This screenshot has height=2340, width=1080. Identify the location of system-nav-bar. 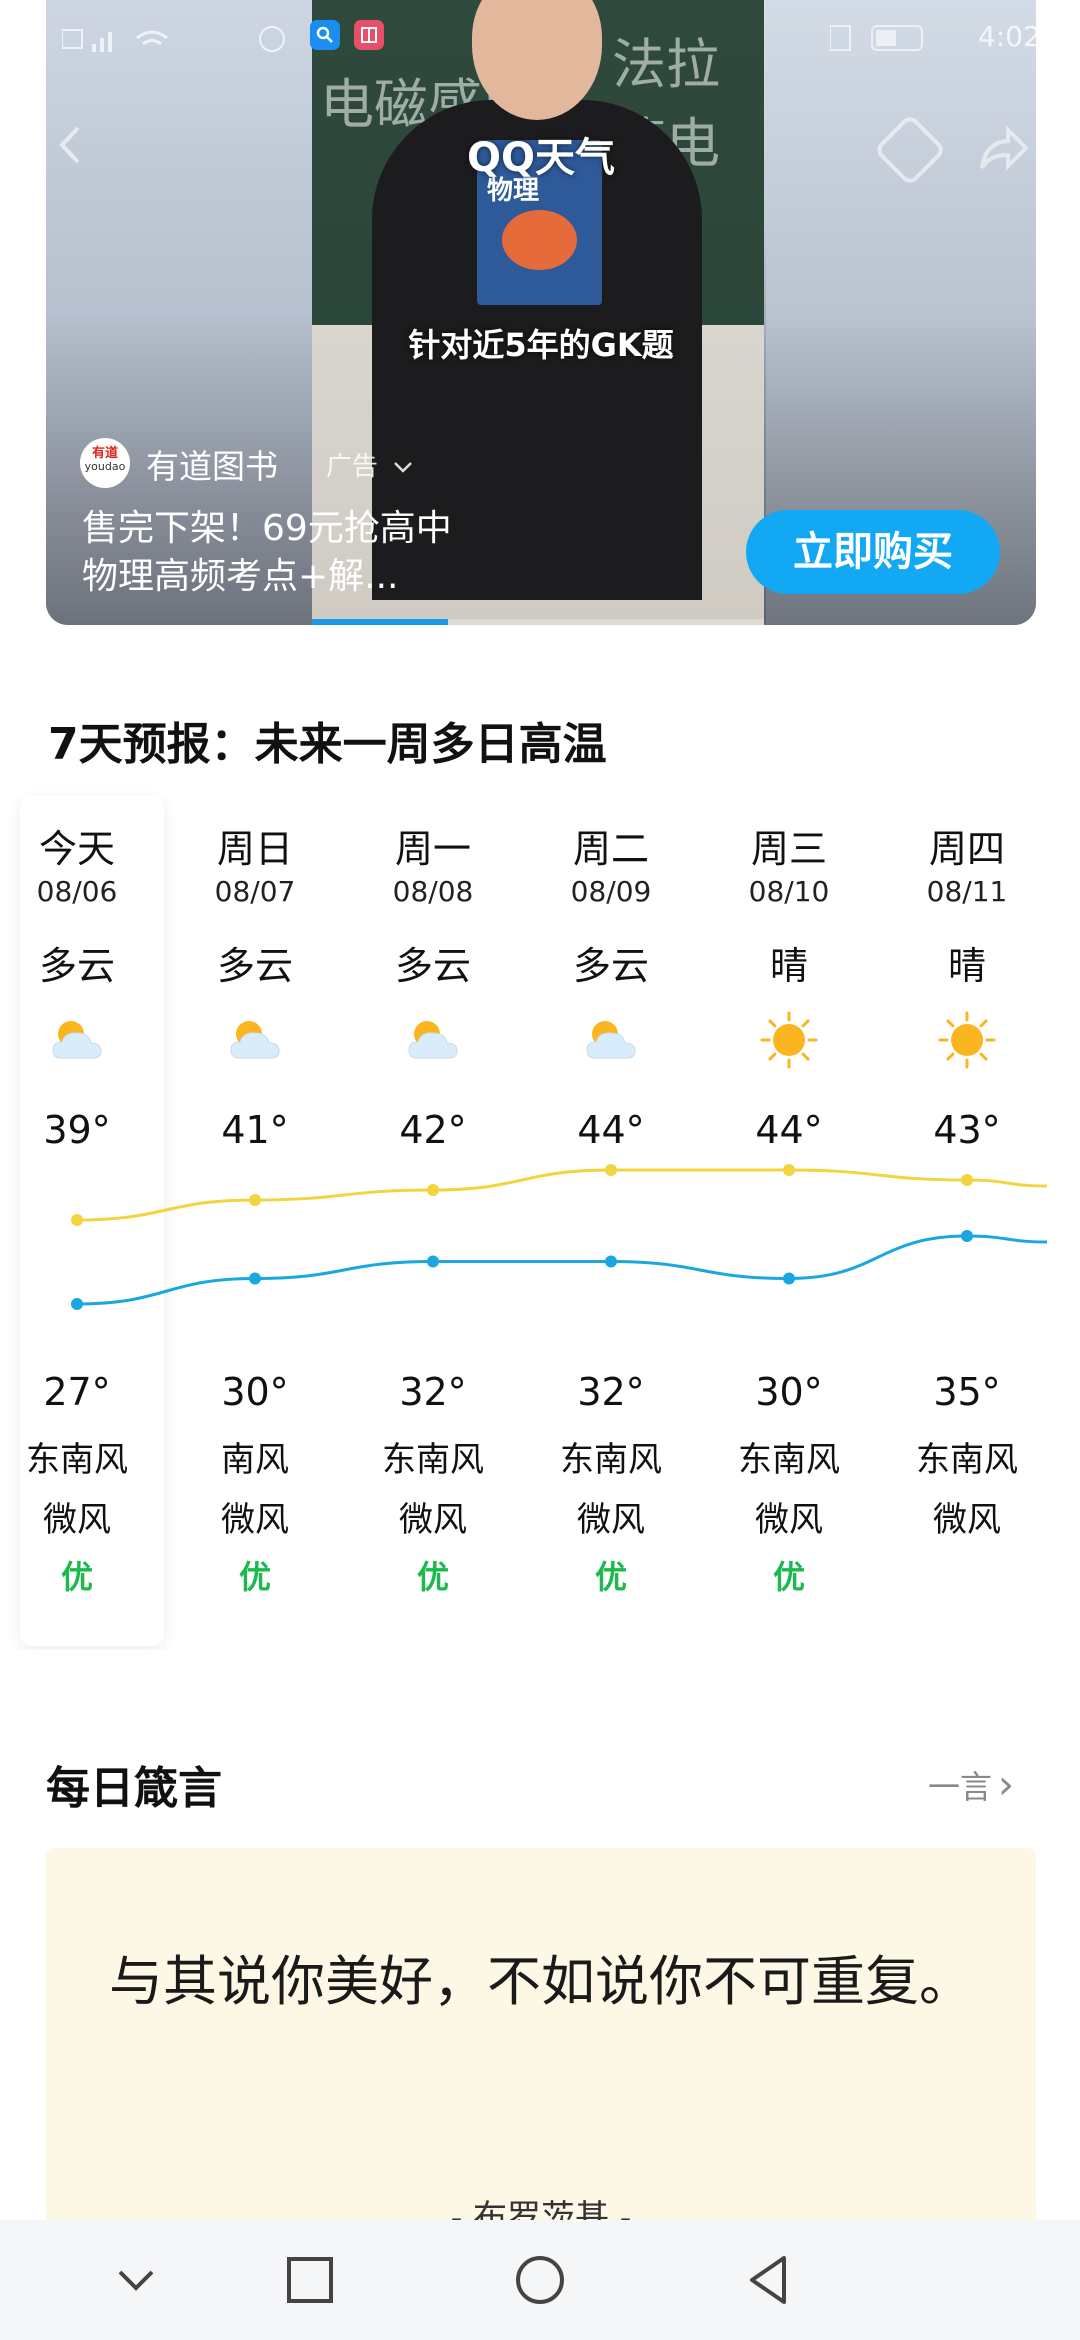
(540, 2280).